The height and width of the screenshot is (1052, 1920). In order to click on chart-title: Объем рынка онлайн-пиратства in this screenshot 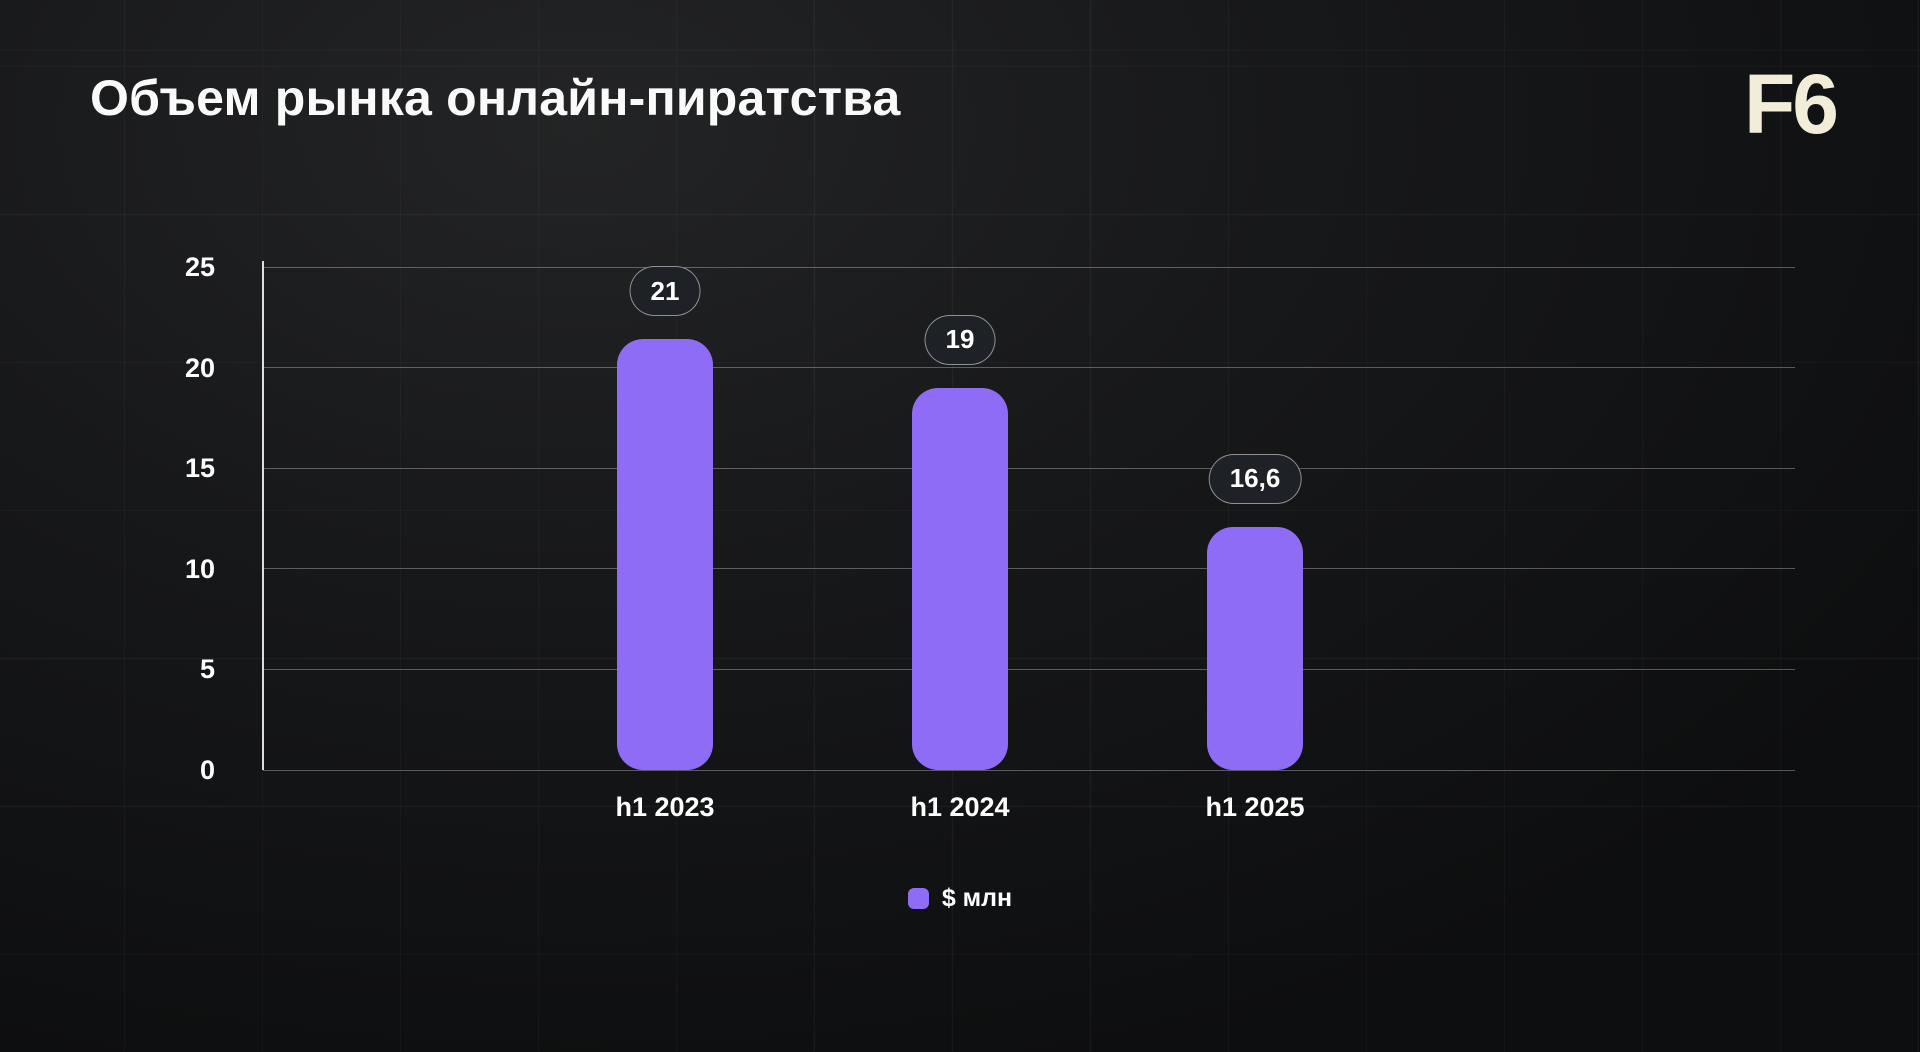, I will do `click(495, 98)`.